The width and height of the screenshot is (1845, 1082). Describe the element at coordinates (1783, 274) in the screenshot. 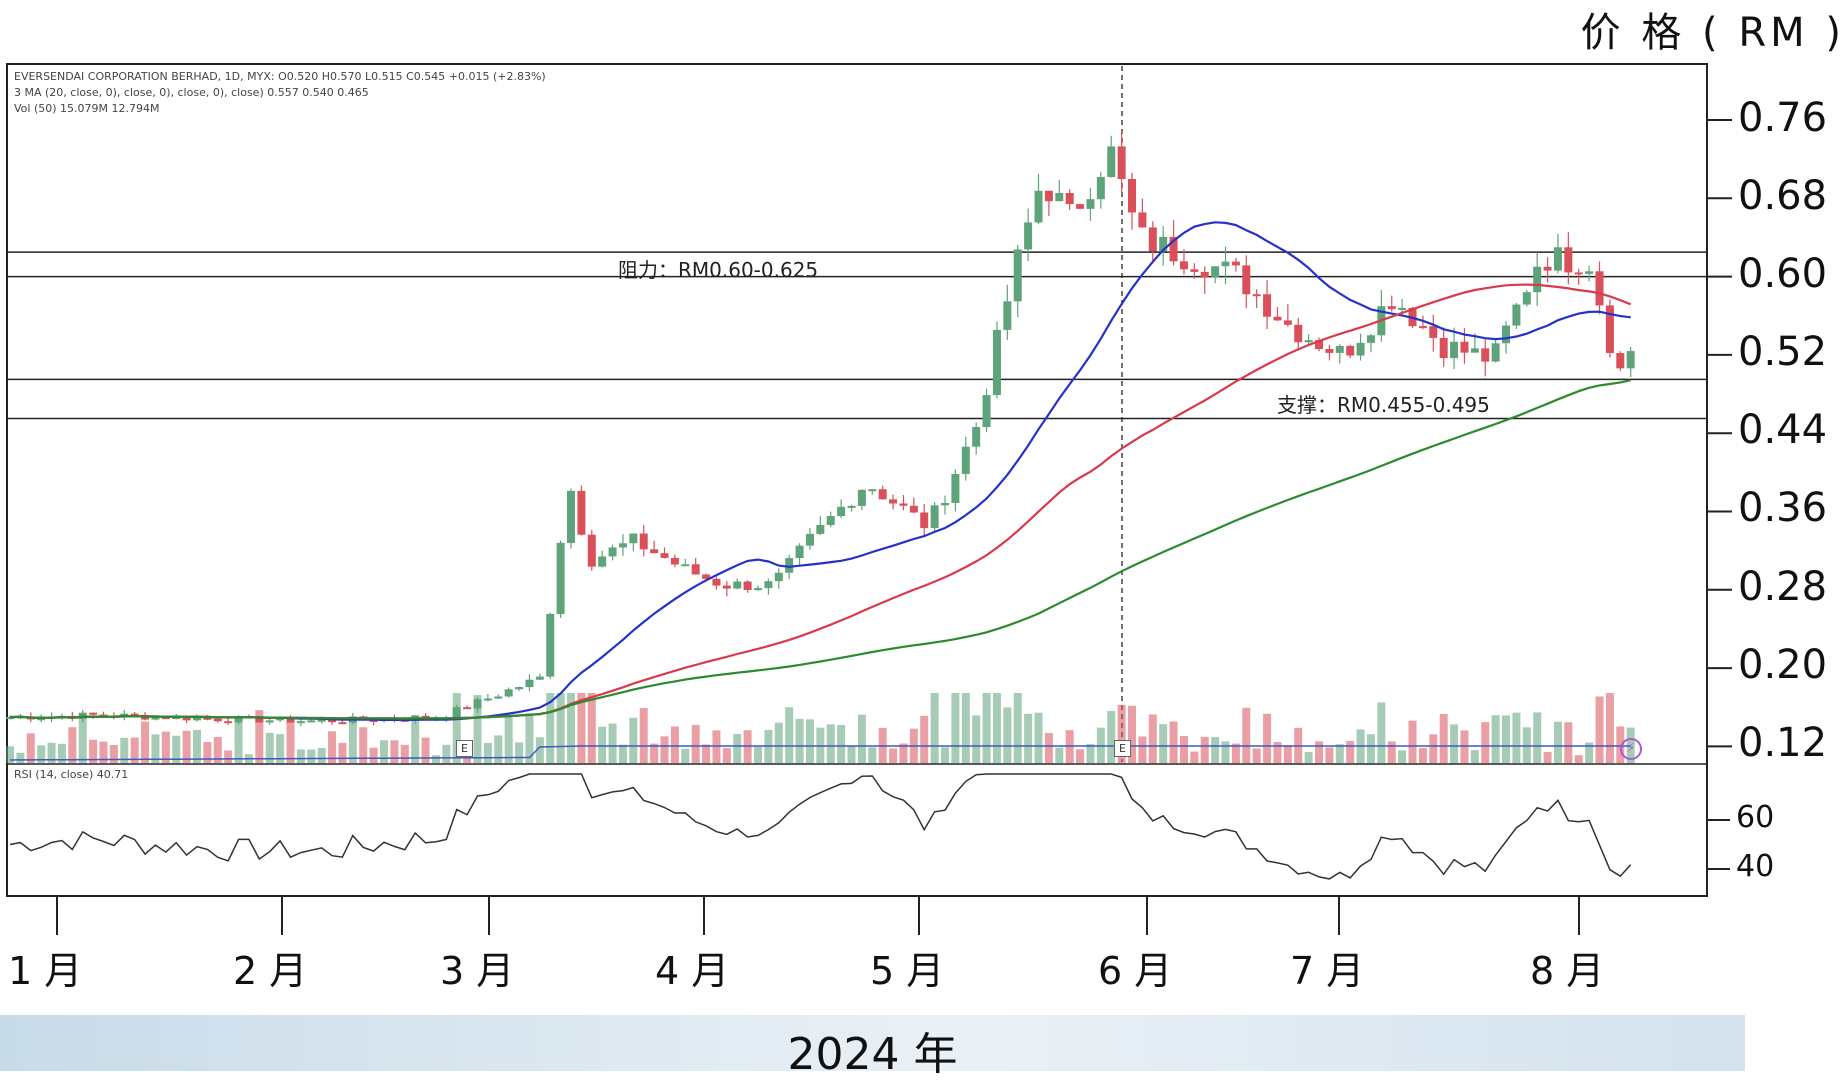

I see `price-tick-label: 0.60` at that location.